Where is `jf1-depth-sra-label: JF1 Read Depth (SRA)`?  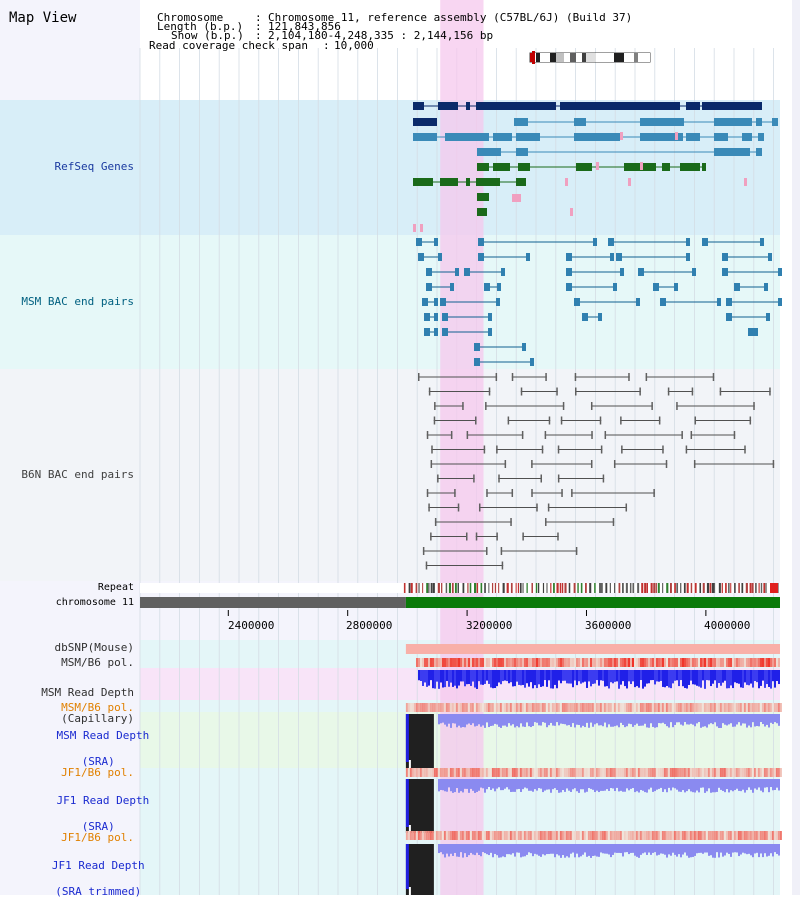
jf1-depth-sra-label: JF1 Read Depth (SRA) is located at coordinates (90, 813).